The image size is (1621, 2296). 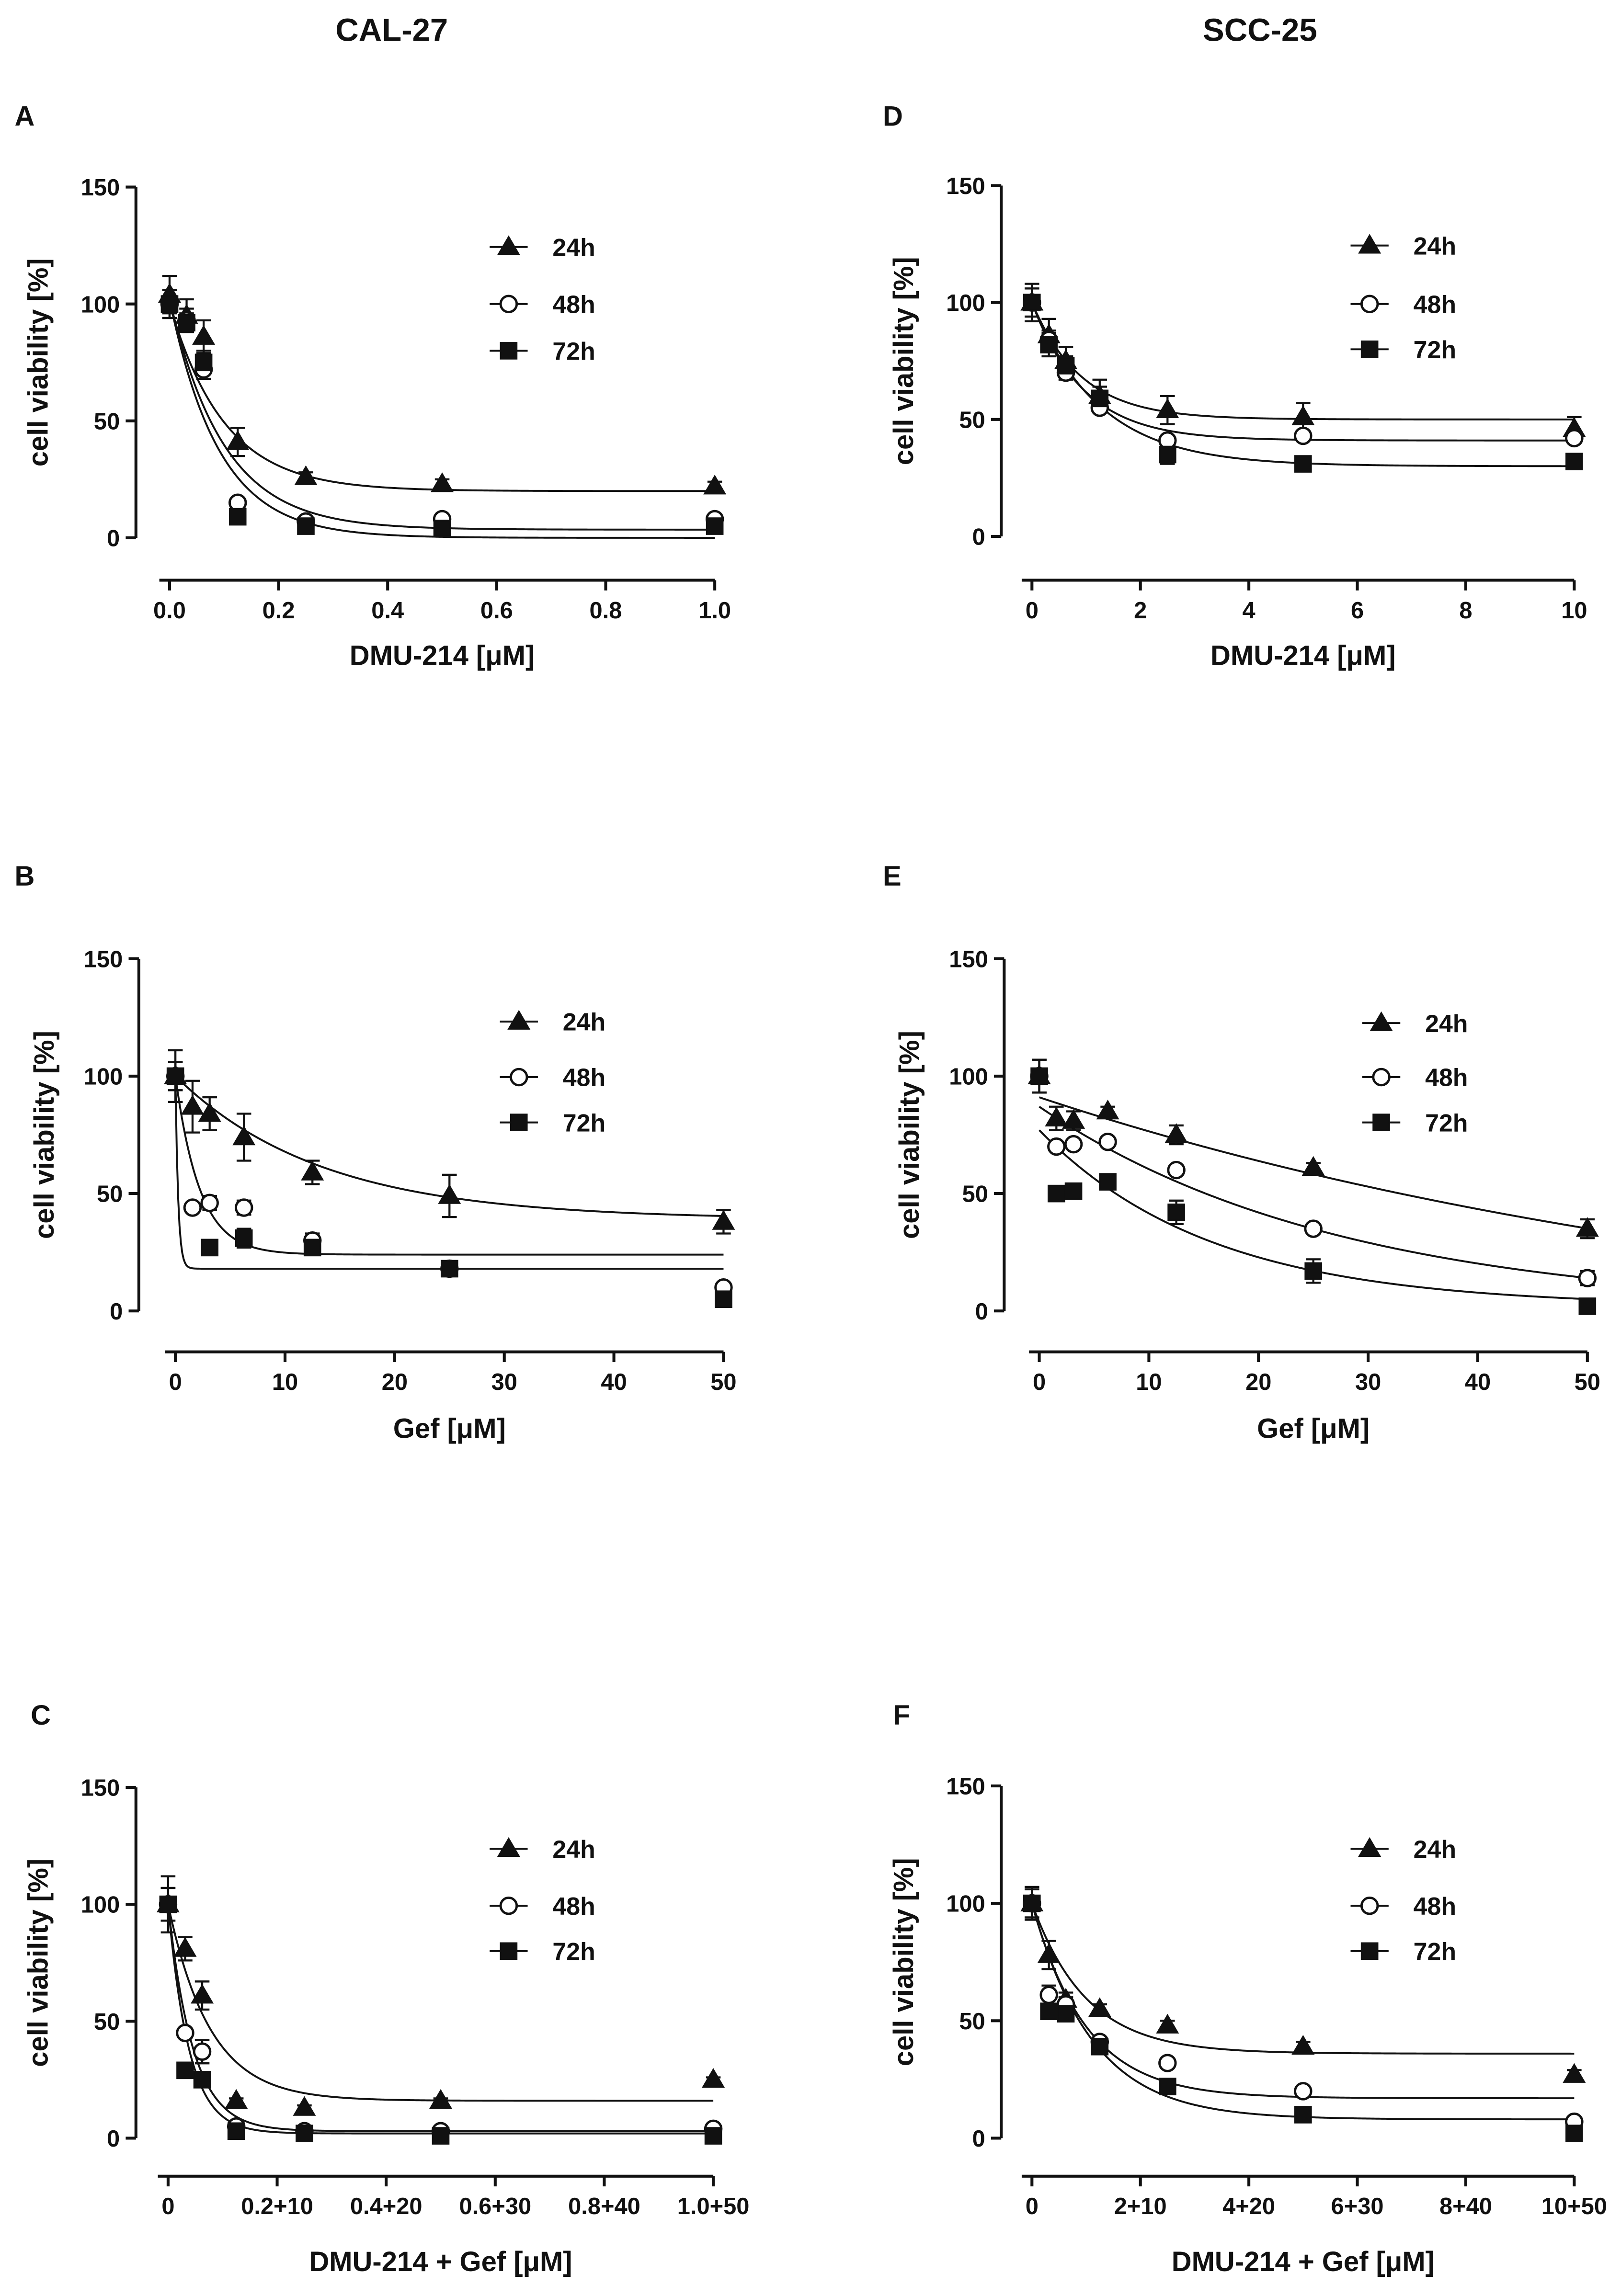 What do you see at coordinates (1357, 2206) in the screenshot?
I see `x-tick-label: 6+30` at bounding box center [1357, 2206].